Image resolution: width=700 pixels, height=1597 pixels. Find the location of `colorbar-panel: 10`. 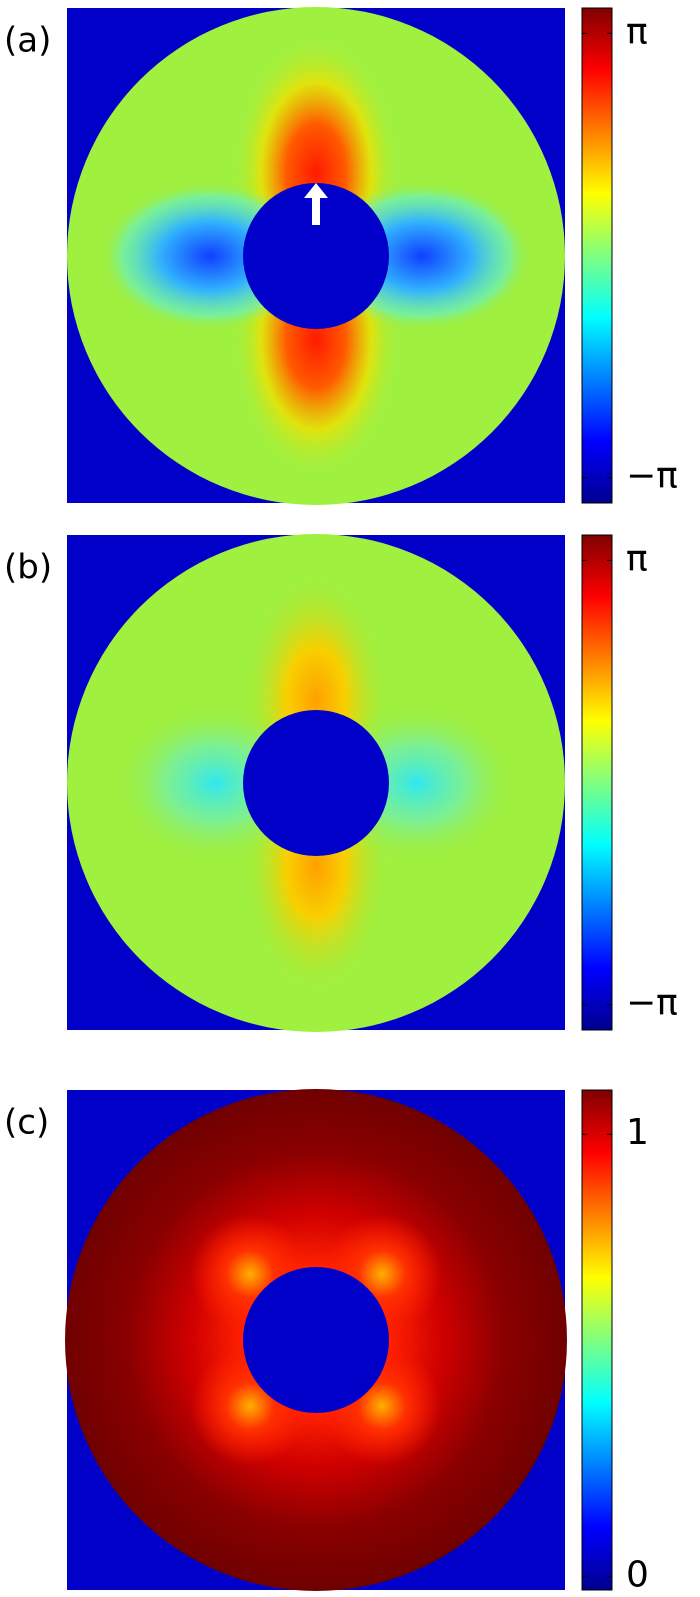

colorbar-panel: 10 is located at coordinates (615, 1342).